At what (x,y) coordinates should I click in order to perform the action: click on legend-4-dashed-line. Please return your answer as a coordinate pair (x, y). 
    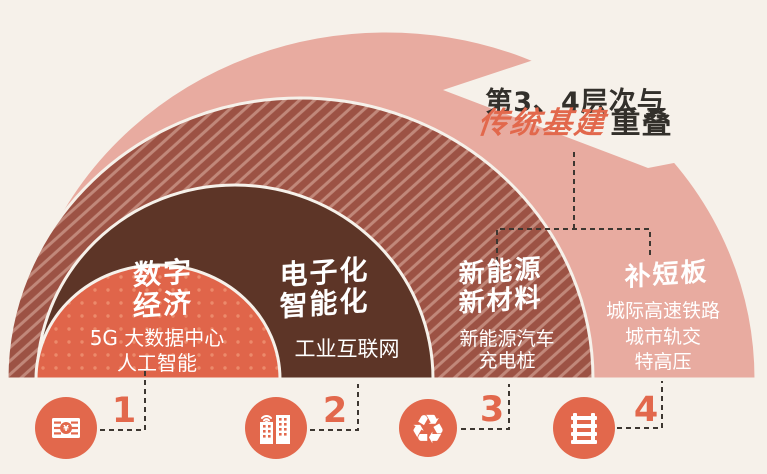
    Looking at the image, I should click on (640, 405).